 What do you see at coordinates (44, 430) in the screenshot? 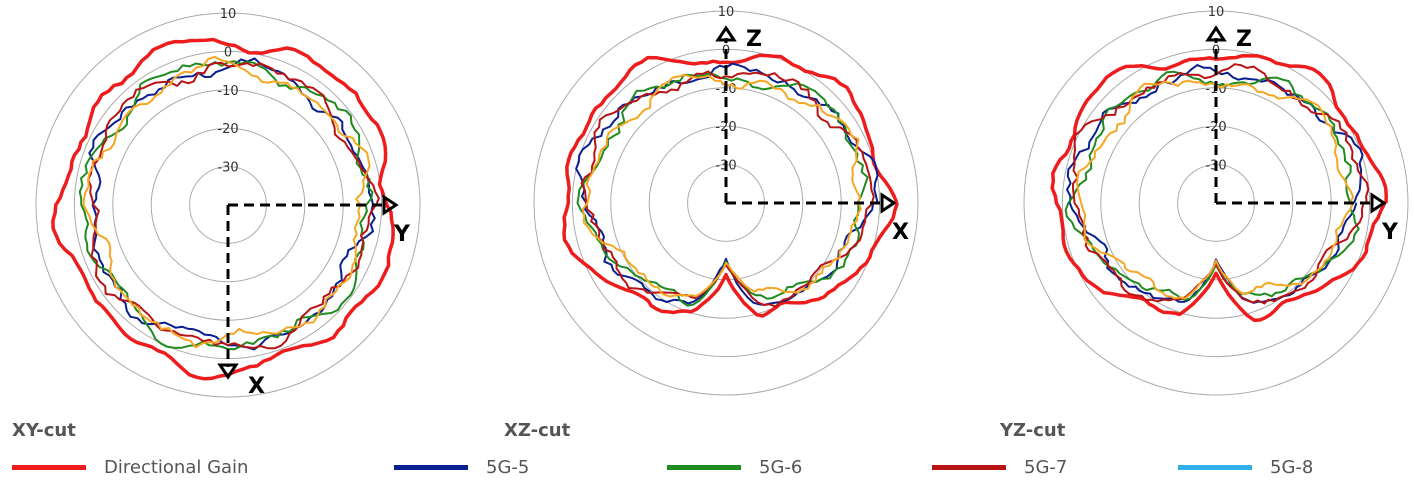
I see `xy-cut-title: XY-cut` at bounding box center [44, 430].